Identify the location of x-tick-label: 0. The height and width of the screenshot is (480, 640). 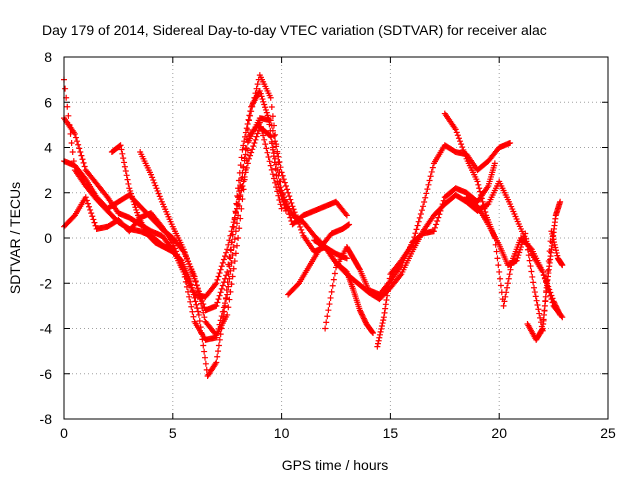
(64, 433).